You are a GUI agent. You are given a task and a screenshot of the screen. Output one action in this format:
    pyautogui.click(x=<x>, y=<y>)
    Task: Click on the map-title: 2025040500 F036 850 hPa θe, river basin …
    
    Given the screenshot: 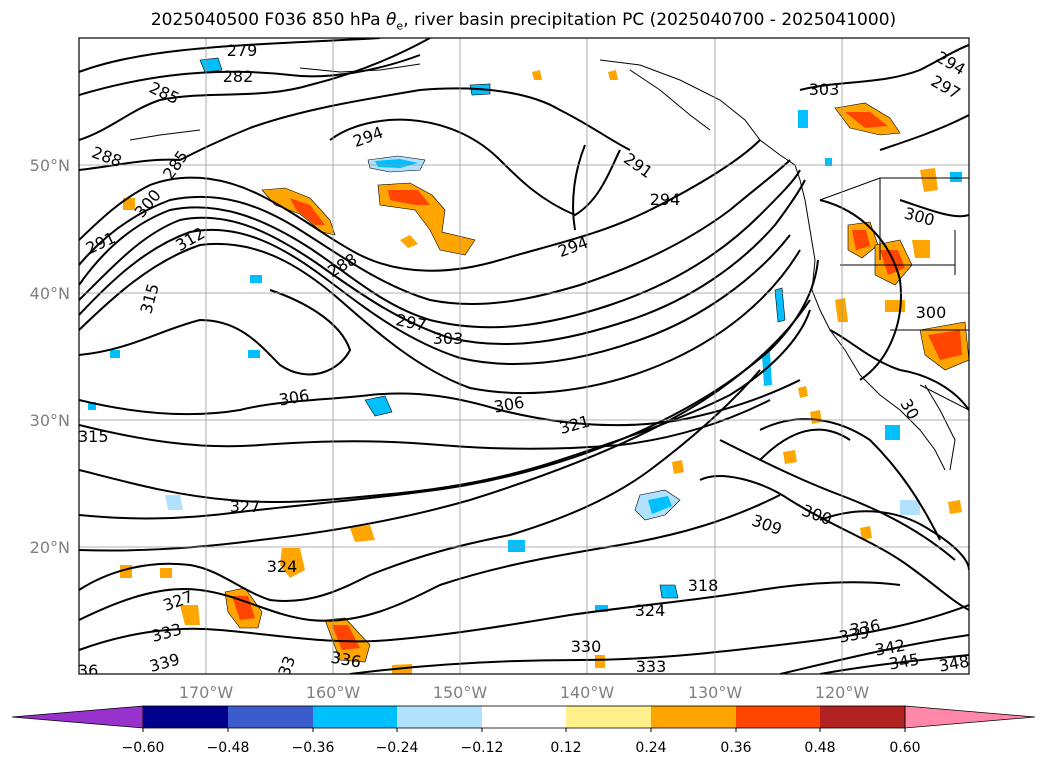 What is the action you would take?
    pyautogui.click(x=523, y=21)
    